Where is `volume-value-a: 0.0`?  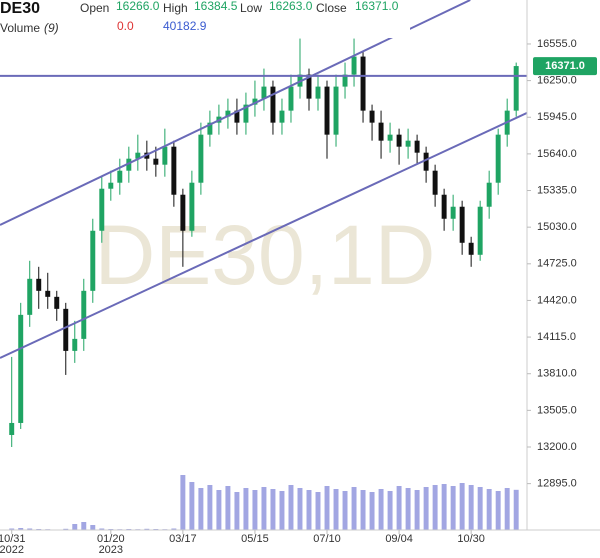
volume-value-a: 0.0 is located at coordinates (125, 26).